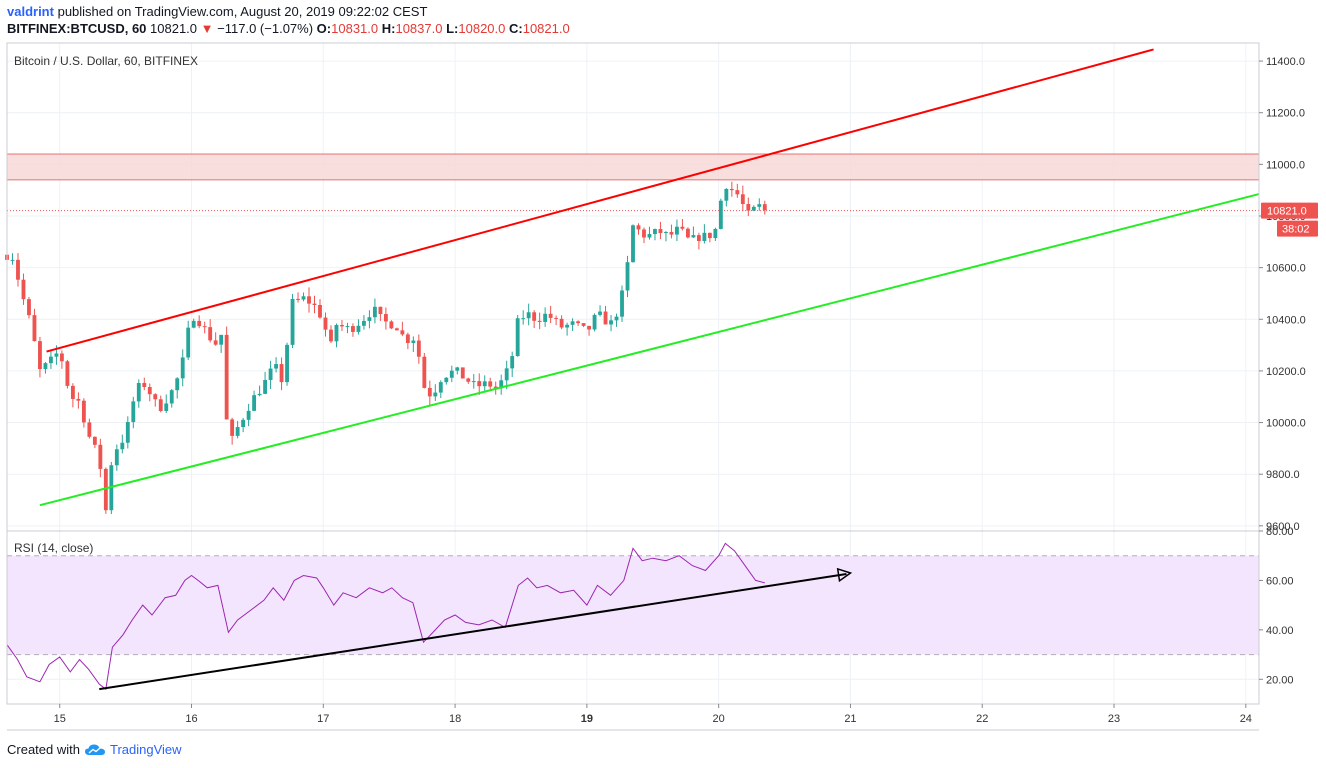  What do you see at coordinates (587, 719) in the screenshot?
I see `time-tick-label: 19` at bounding box center [587, 719].